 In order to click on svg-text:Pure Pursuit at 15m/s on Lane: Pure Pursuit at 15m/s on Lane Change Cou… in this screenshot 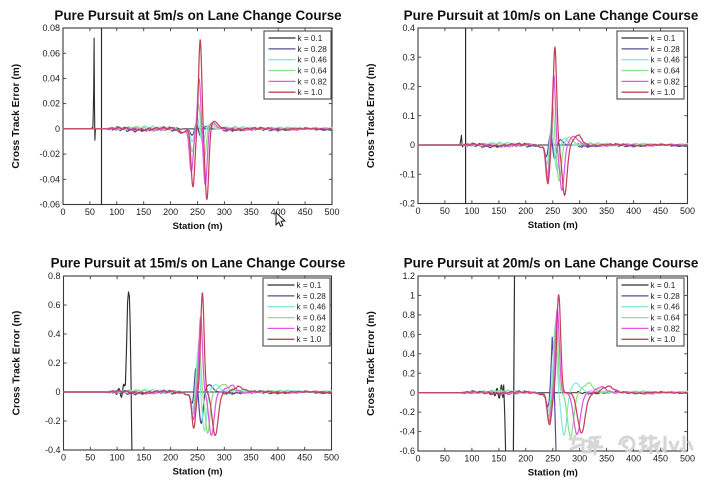, I will do `click(198, 263)`.